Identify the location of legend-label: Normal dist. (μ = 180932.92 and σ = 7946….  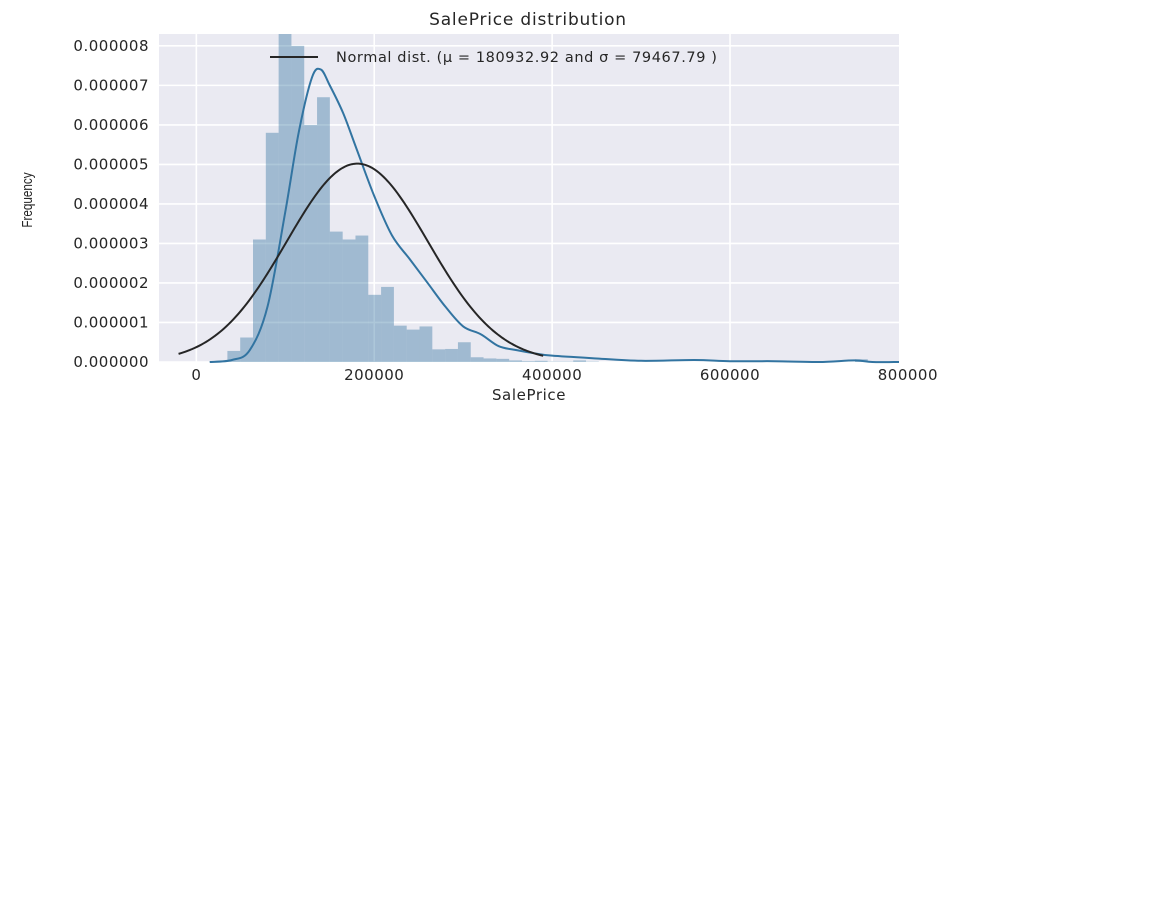
(527, 58).